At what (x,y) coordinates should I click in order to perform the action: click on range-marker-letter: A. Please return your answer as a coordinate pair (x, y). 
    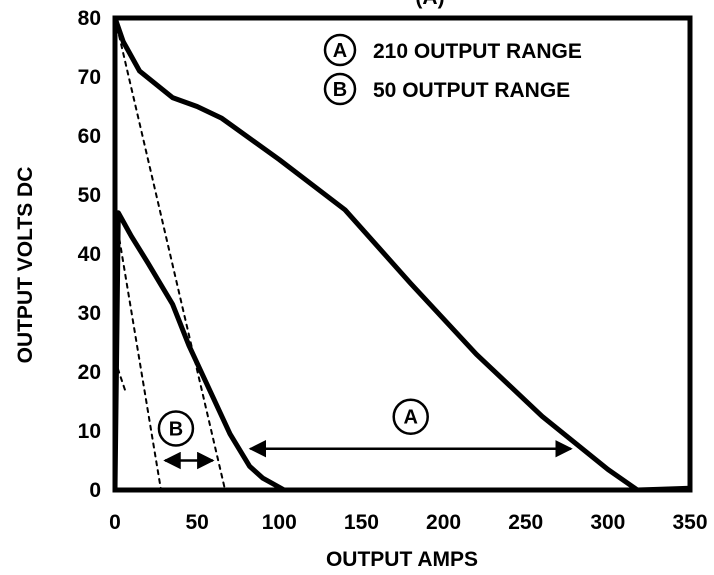
    Looking at the image, I should click on (410, 418).